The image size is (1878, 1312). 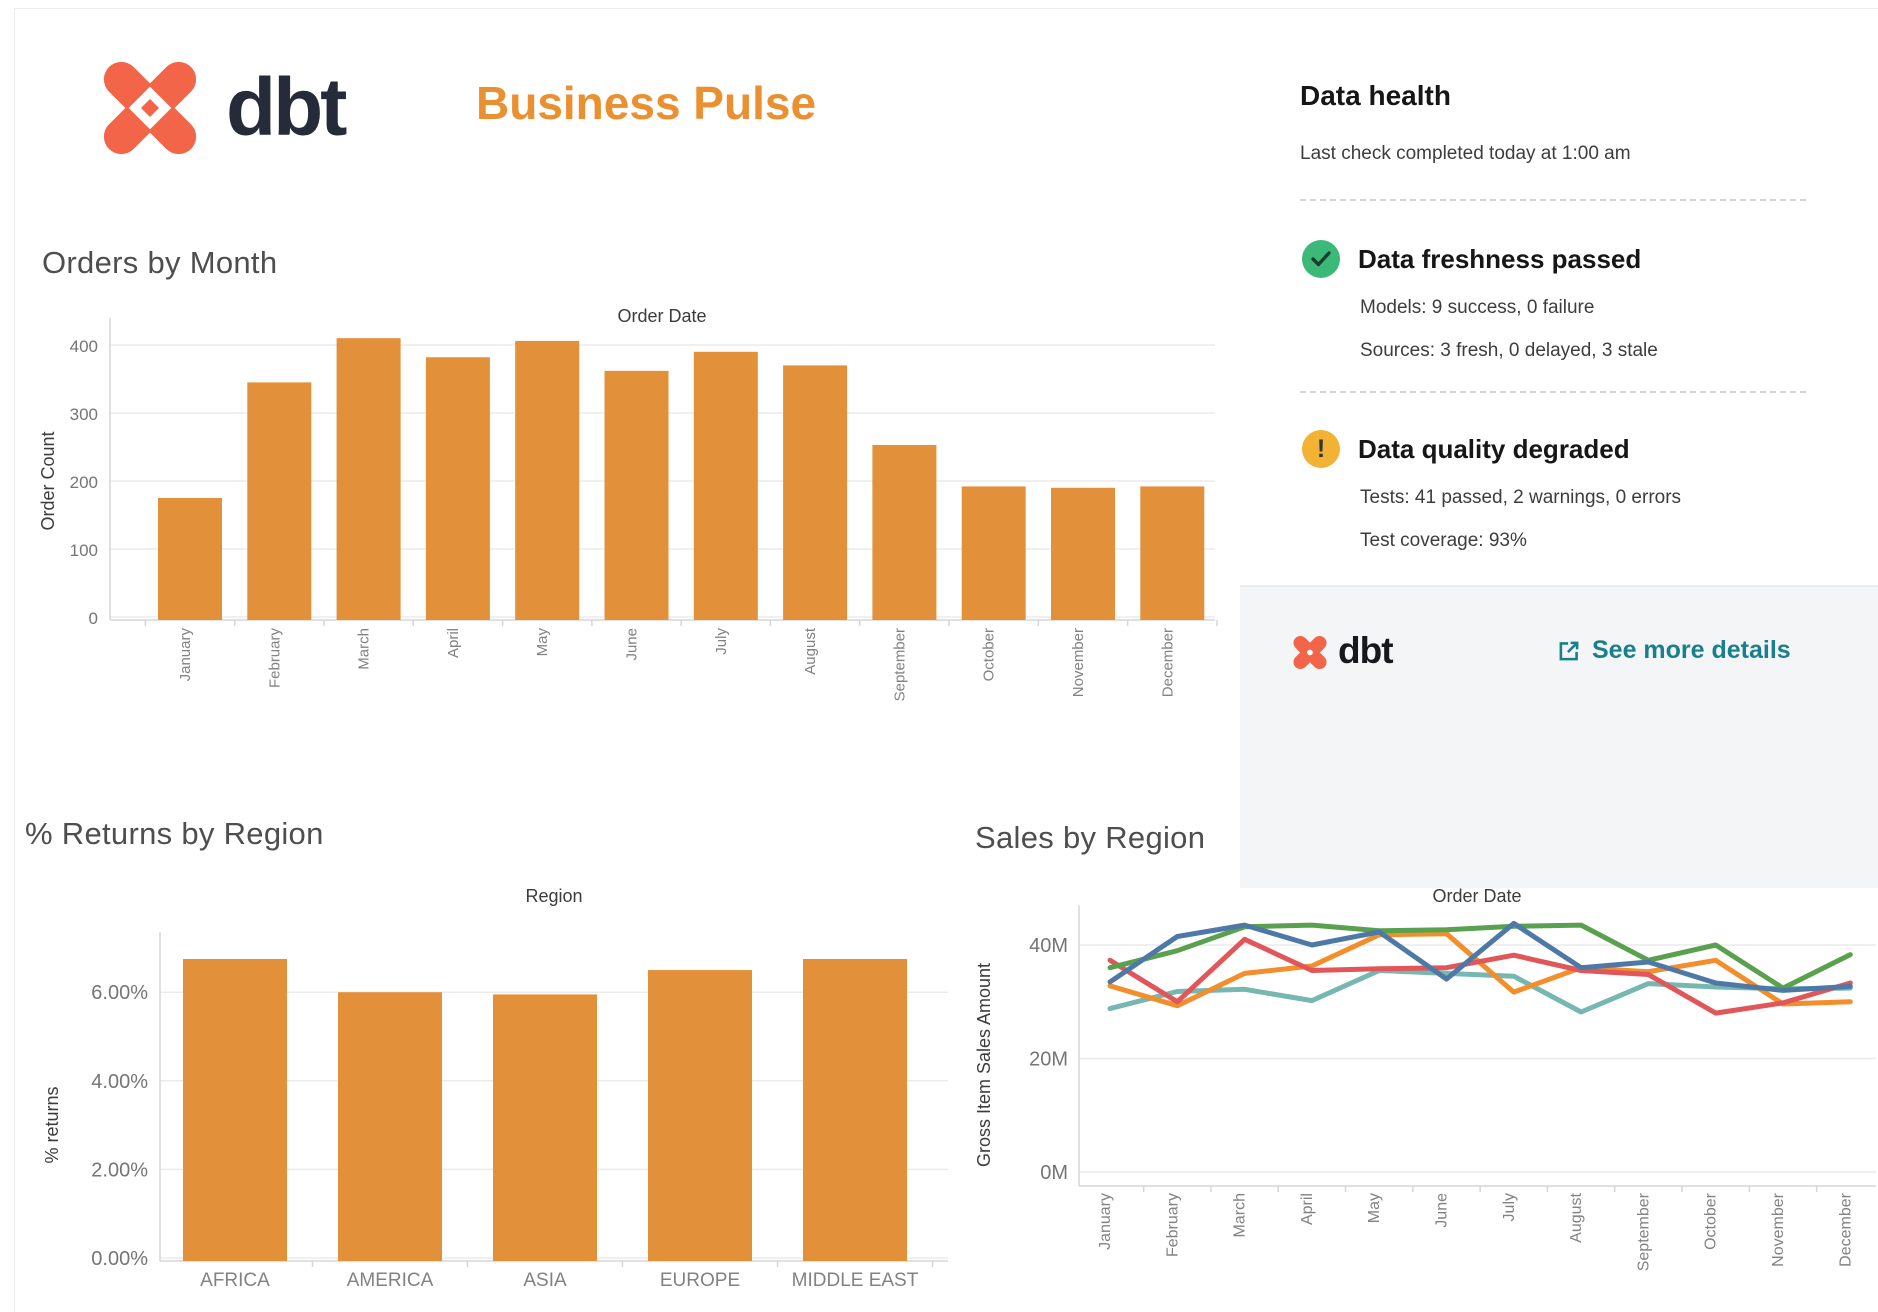 What do you see at coordinates (855, 1280) in the screenshot?
I see `returns-category-label: MIDDLE EAST` at bounding box center [855, 1280].